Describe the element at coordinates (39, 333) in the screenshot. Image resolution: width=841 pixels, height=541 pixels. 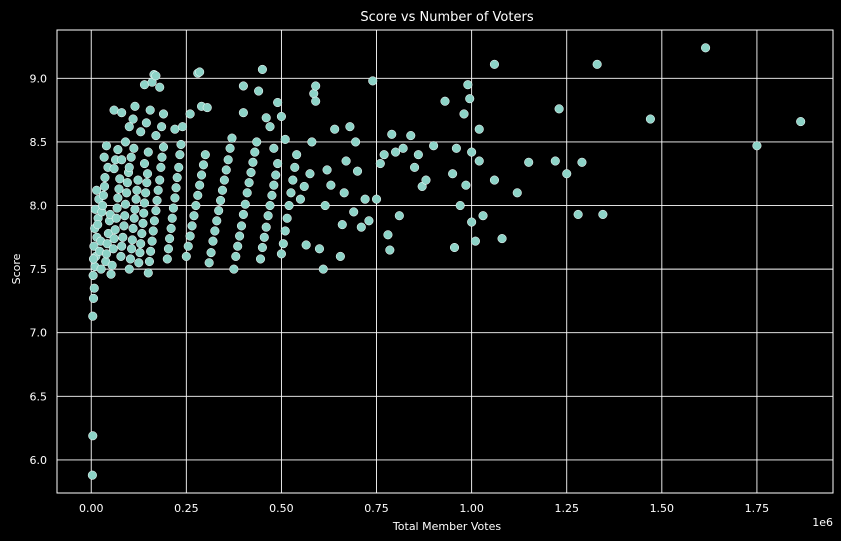
I see `y-tick-label: 7.0` at that location.